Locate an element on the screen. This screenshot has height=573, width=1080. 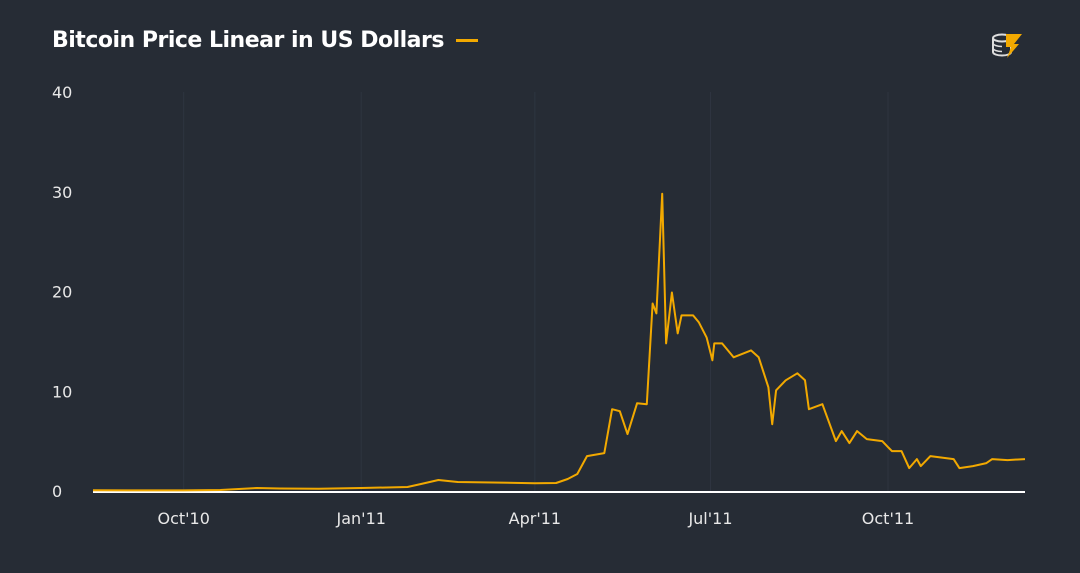
x-tick-label: Apr'11 is located at coordinates (535, 518).